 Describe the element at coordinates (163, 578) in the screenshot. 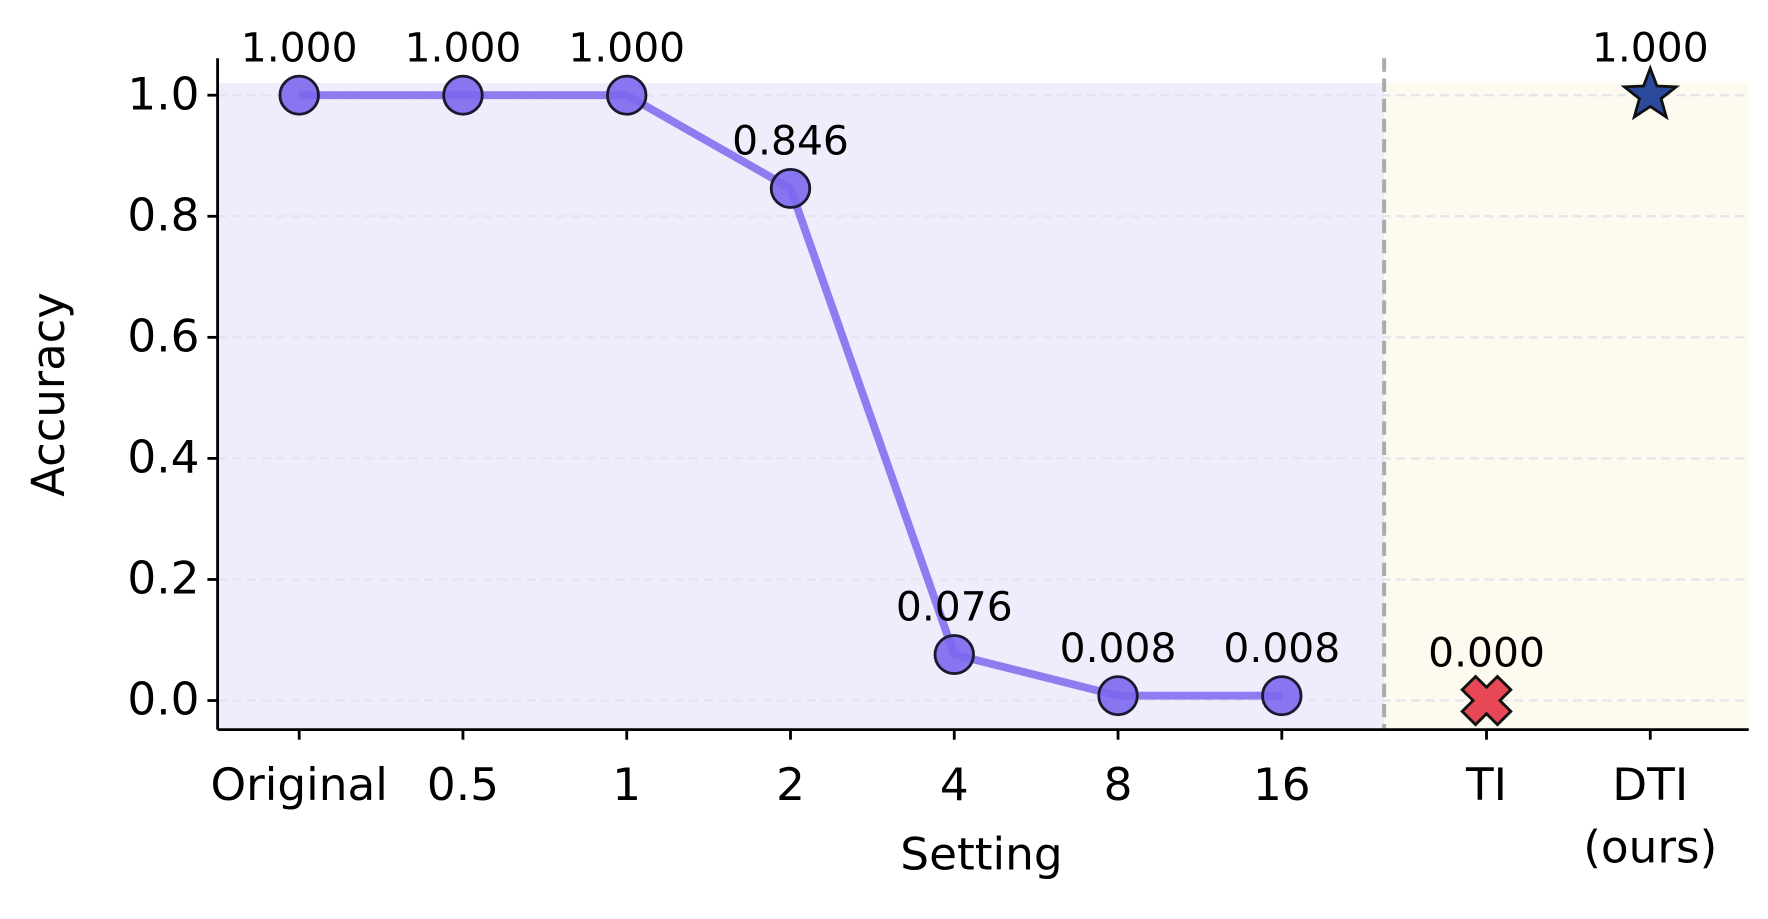

I see `y-tick-label: 0.2` at that location.